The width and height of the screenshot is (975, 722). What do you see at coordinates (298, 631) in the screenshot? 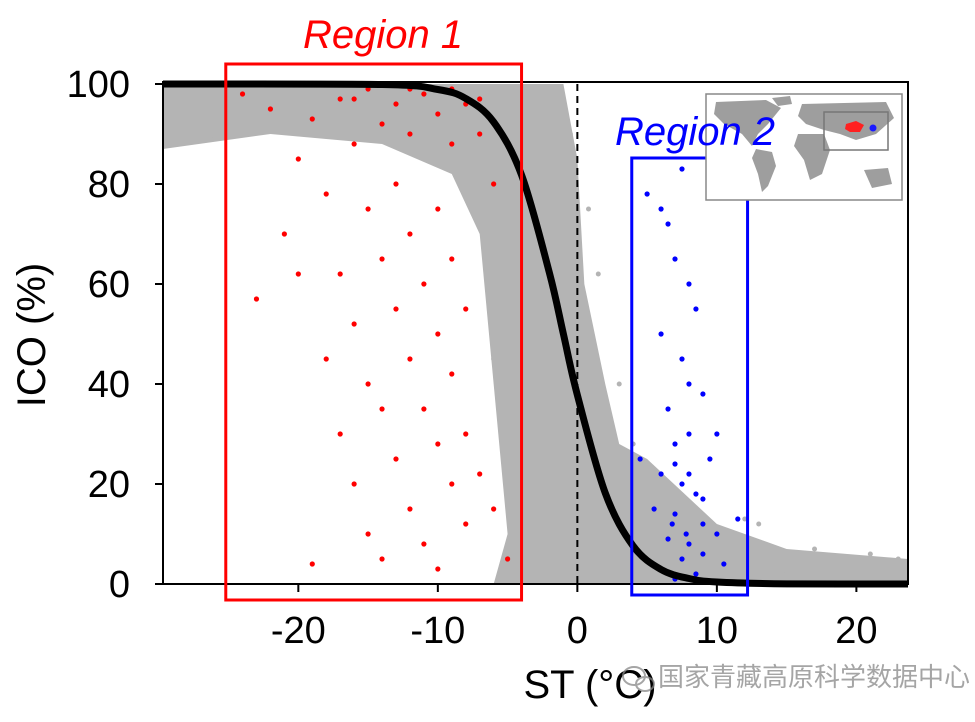
I see `x-tick-label: -20` at bounding box center [298, 631].